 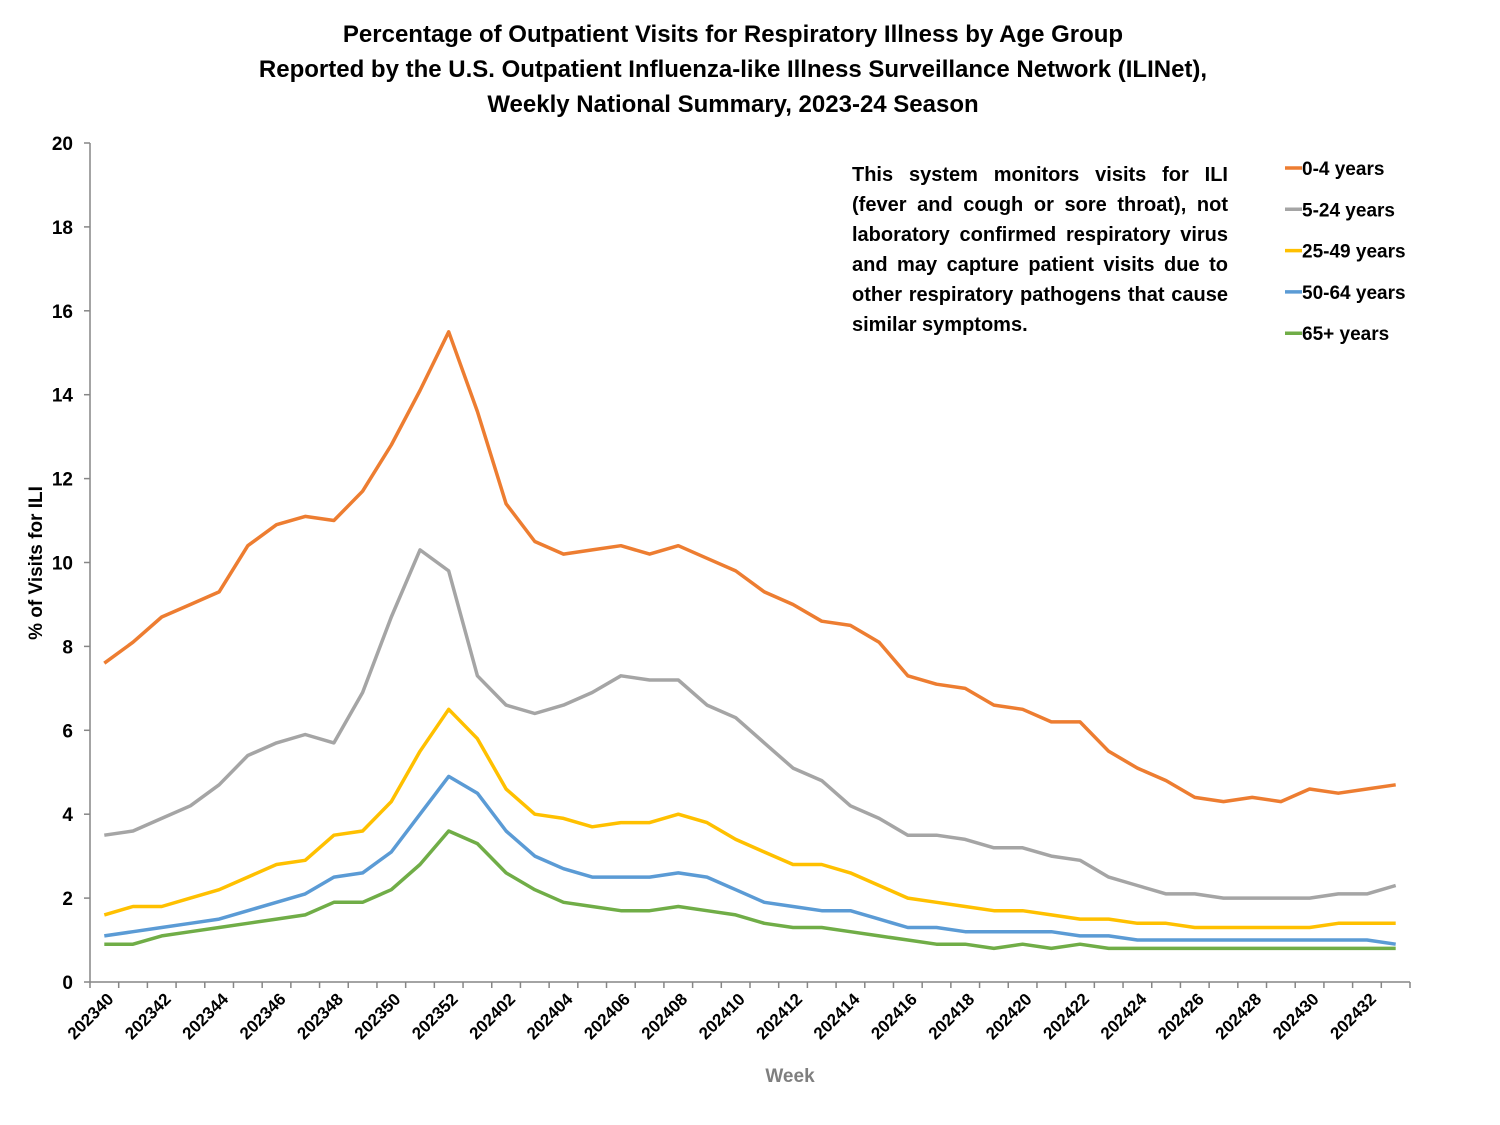 I want to click on x-tick-label: 202418, so click(x=952, y=1017).